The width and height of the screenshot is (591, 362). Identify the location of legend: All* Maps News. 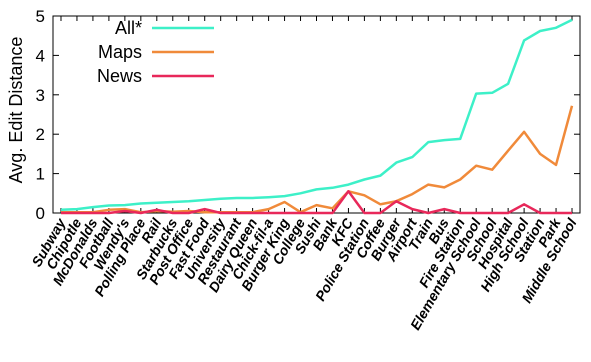
(155, 52).